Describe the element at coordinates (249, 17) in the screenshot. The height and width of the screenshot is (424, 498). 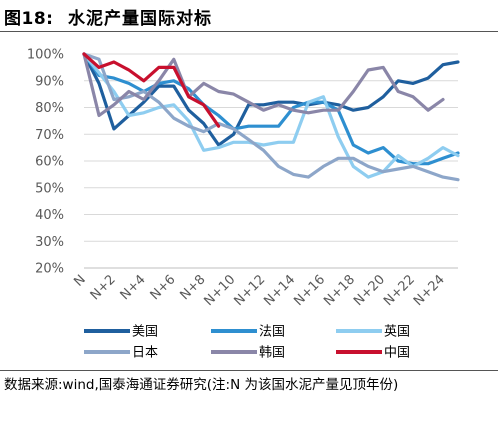
I see `figure-header: 图18: 水泥产量国际对标` at that location.